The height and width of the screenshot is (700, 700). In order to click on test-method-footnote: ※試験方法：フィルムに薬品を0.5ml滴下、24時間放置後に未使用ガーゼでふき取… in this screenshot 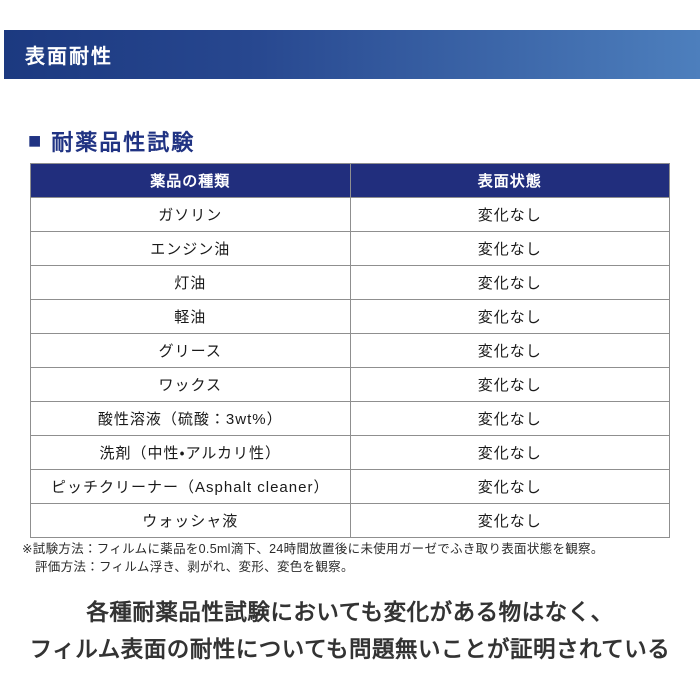, I will do `click(353, 558)`.